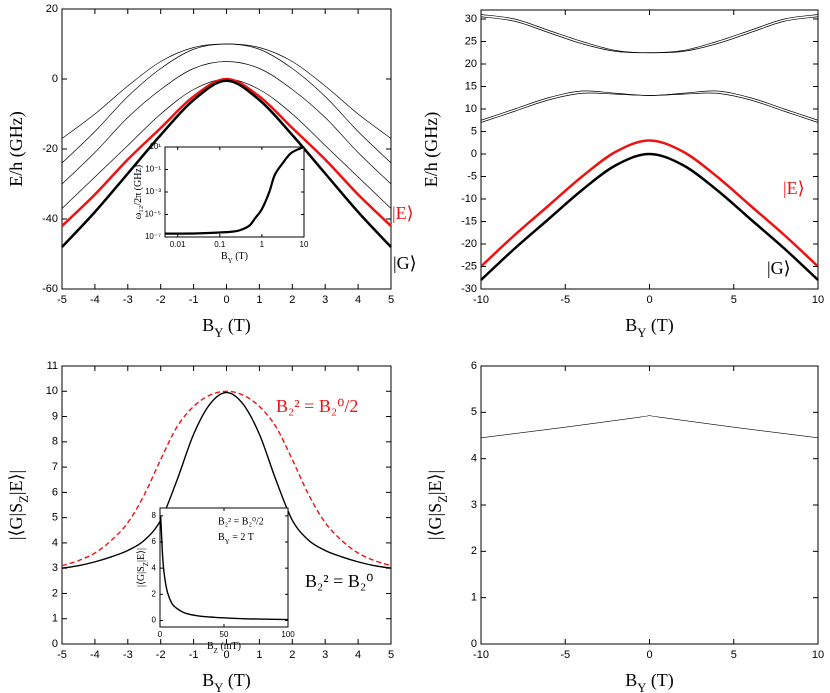  I want to click on y-tick-label: 10⁻¹, so click(153, 169).